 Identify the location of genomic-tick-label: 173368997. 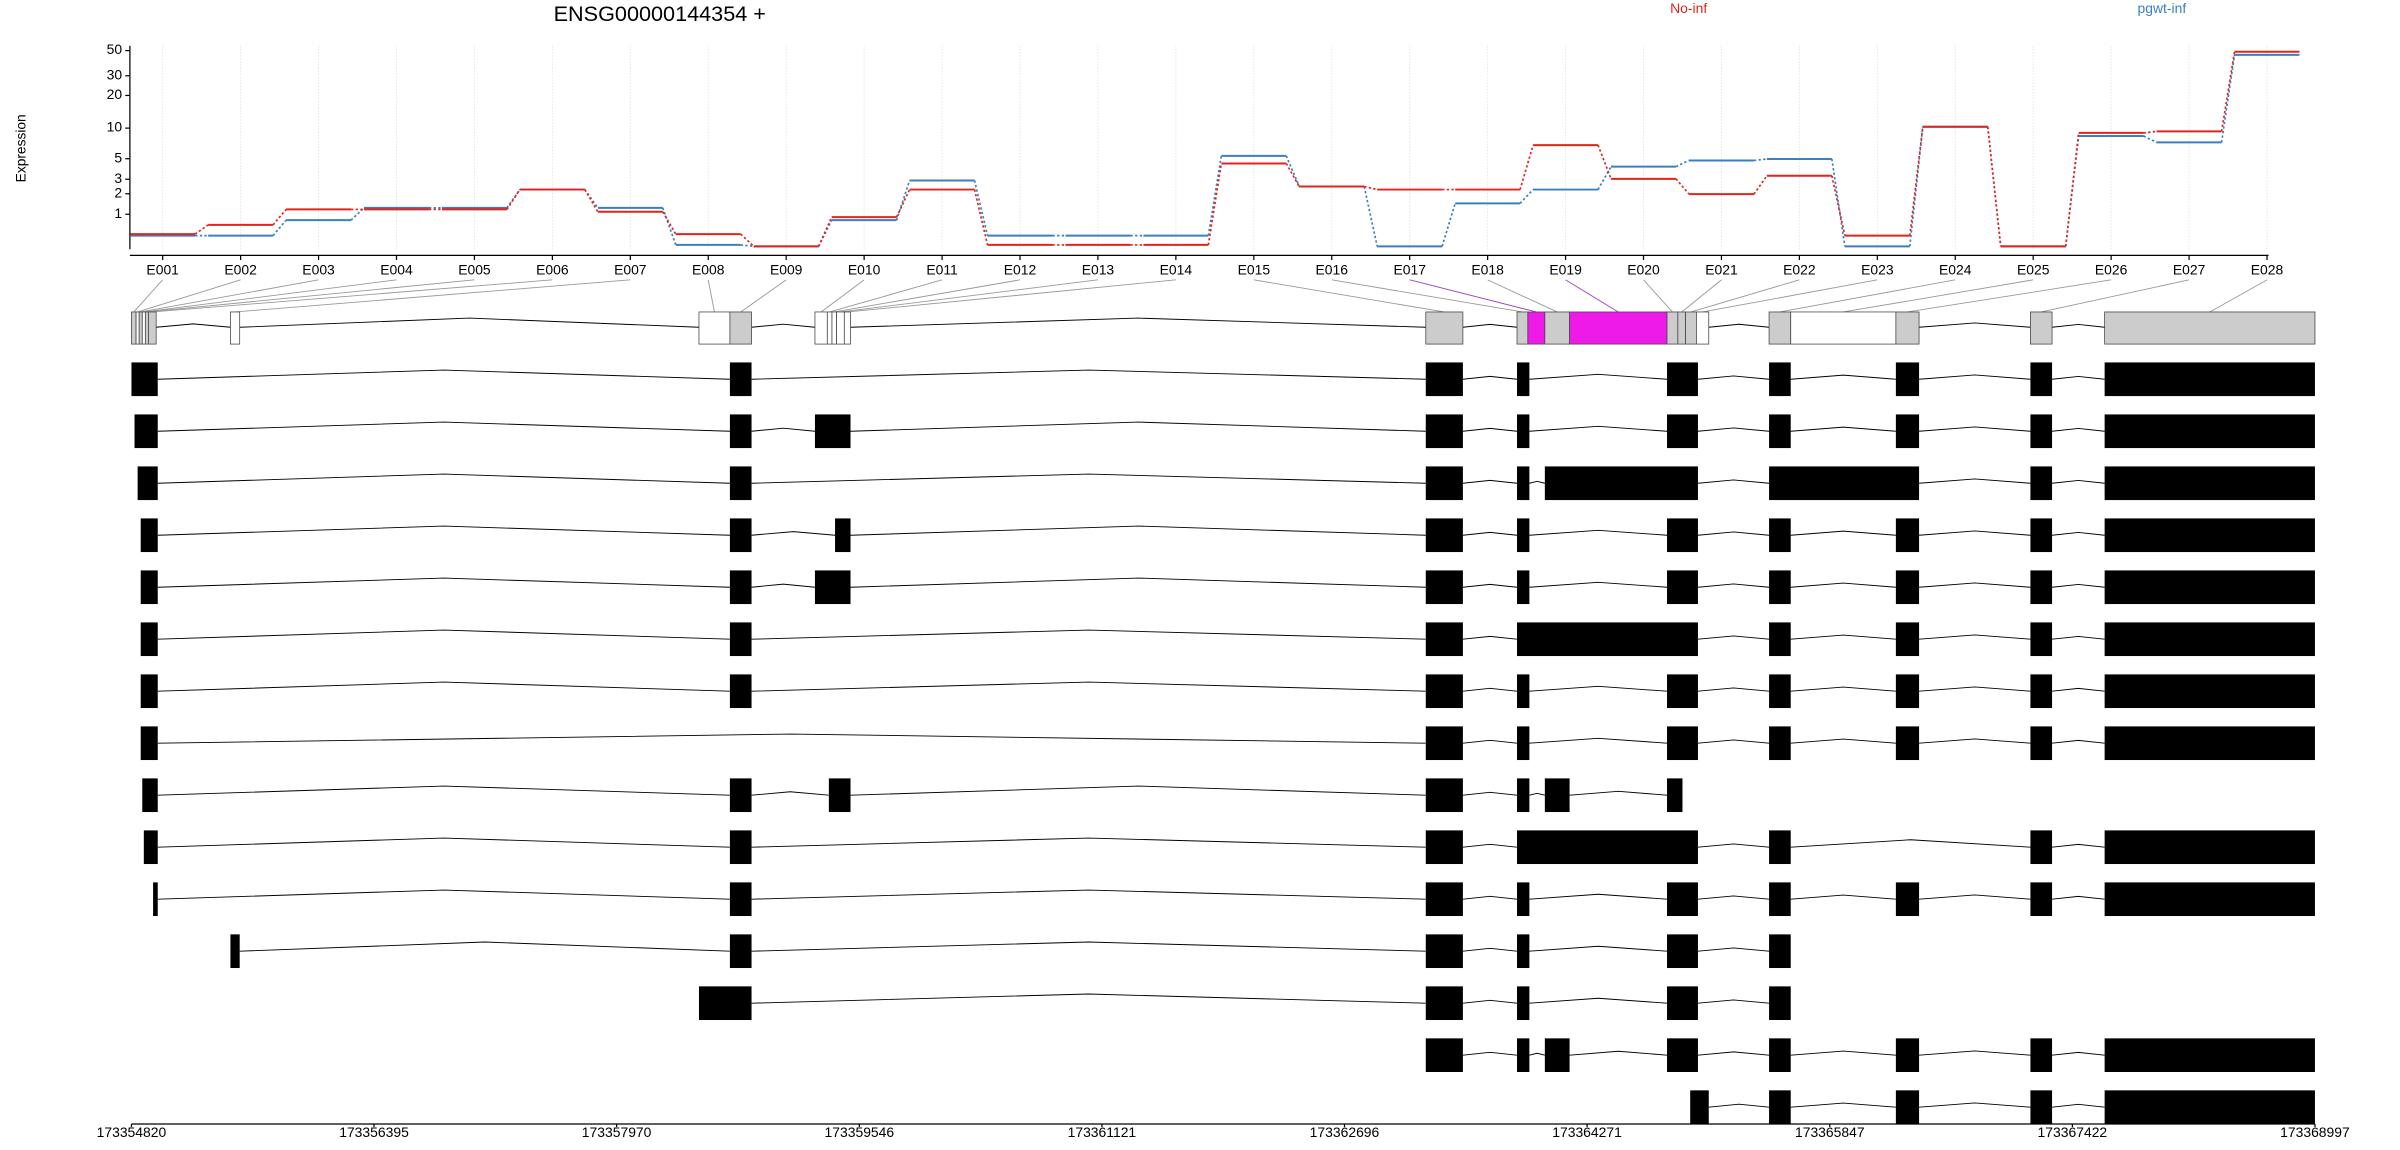
(2315, 1132).